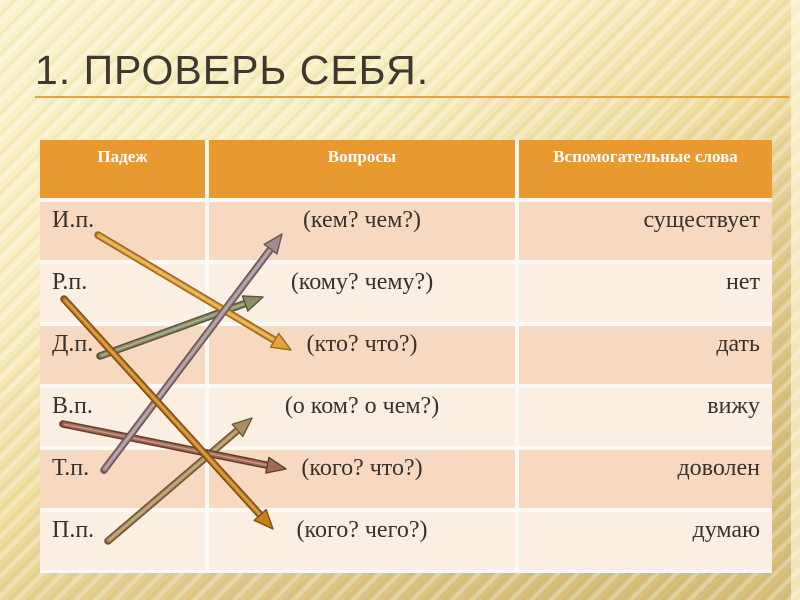 The image size is (800, 600). I want to click on slide-title: 1. ПРОВЕРЬ СЕБЯ., so click(232, 70).